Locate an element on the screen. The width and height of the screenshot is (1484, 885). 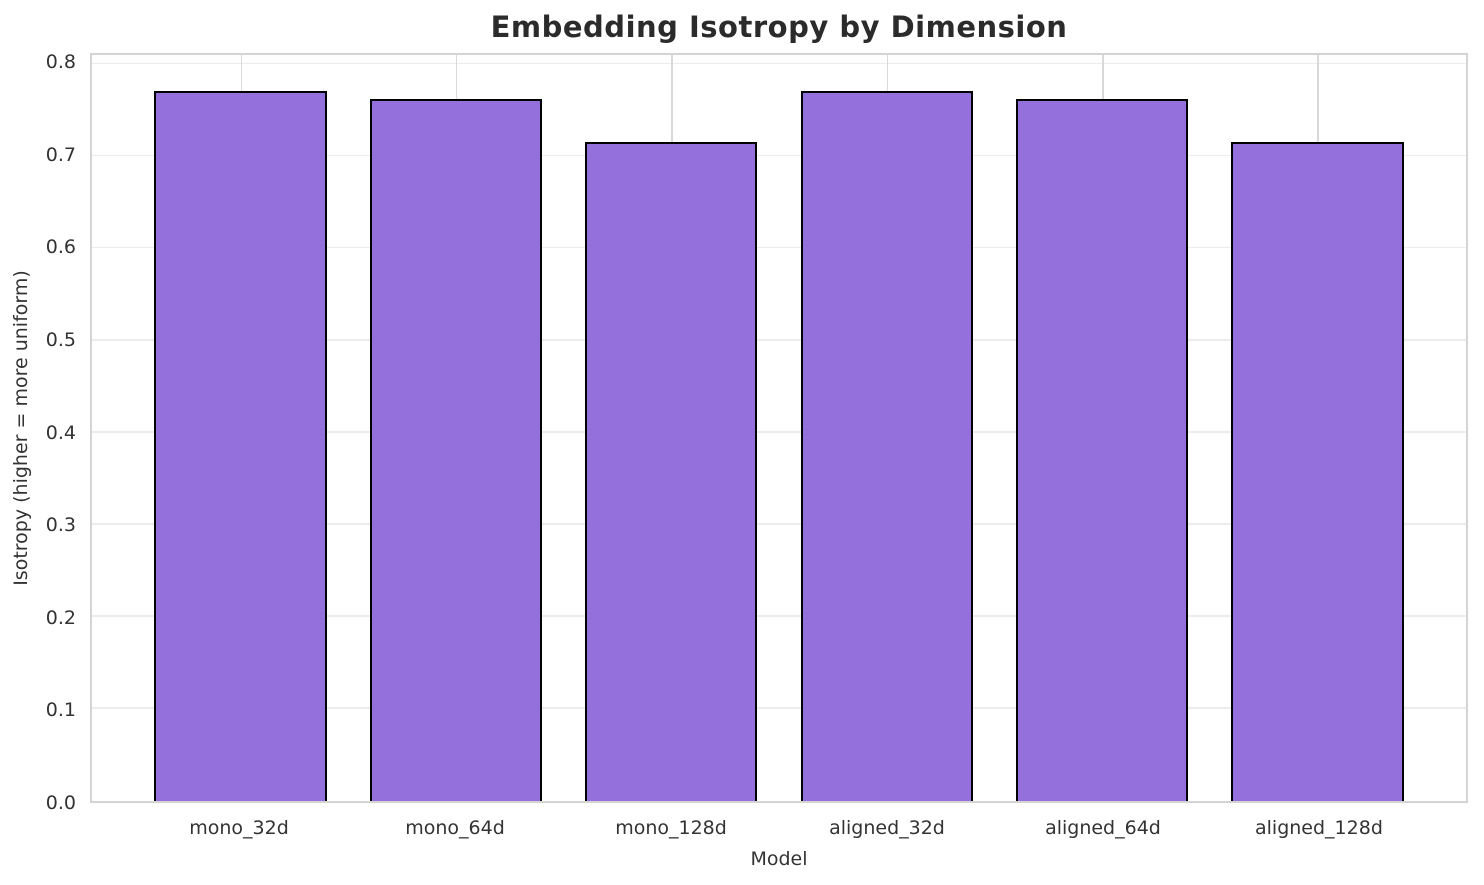
x-tick-label-aligned_64d: aligned_64d is located at coordinates (1103, 828).